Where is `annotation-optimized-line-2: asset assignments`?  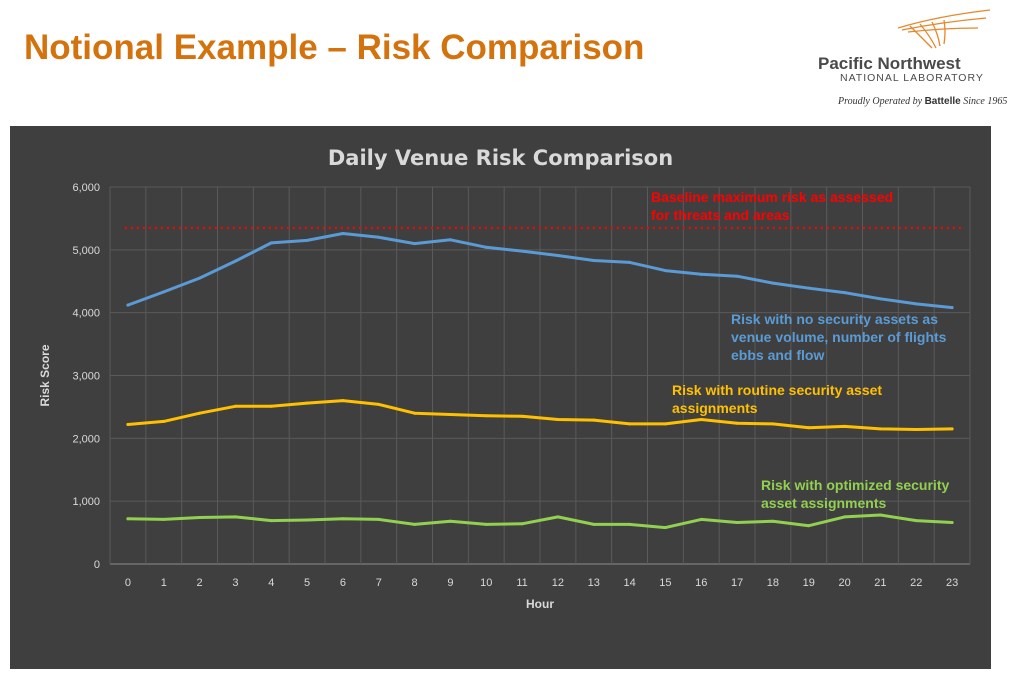 annotation-optimized-line-2: asset assignments is located at coordinates (824, 503).